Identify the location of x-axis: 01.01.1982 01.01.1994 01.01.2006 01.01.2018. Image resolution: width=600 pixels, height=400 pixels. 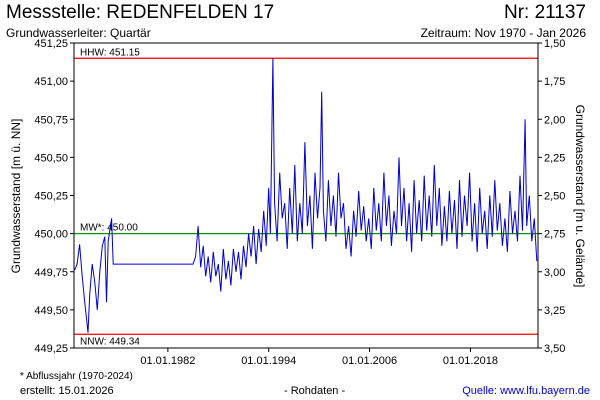
(319, 357).